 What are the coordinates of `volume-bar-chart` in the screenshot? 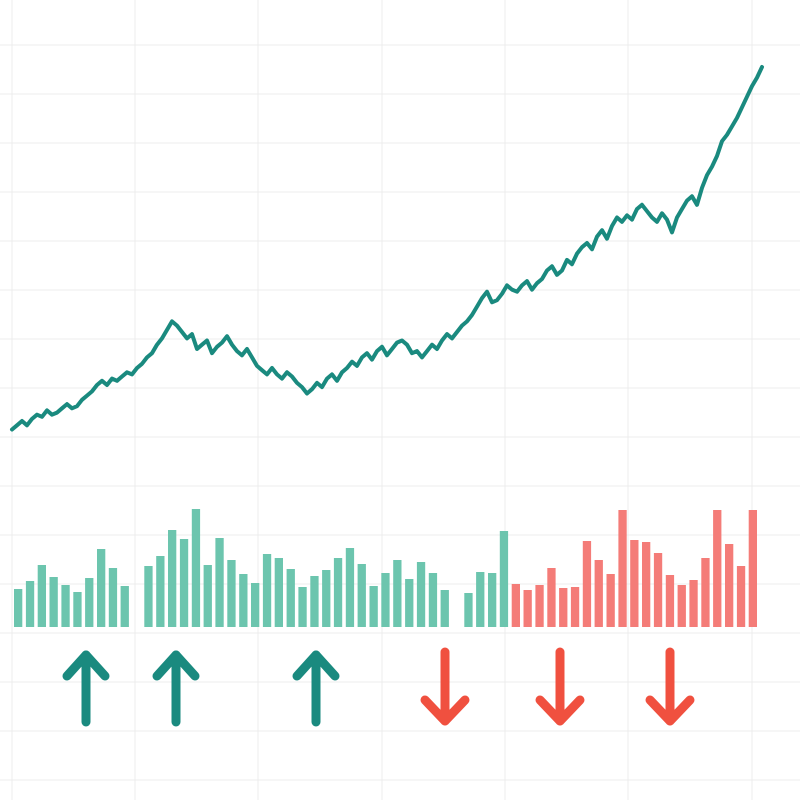 It's located at (385, 568).